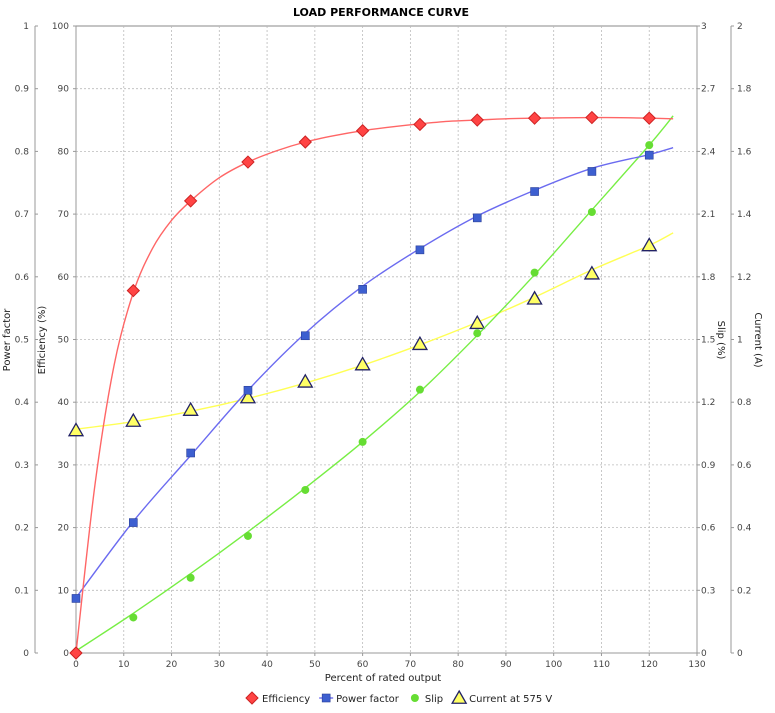  Describe the element at coordinates (381, 12) in the screenshot. I see `chart-title: LOAD PERFORMANCE CURVE` at that location.